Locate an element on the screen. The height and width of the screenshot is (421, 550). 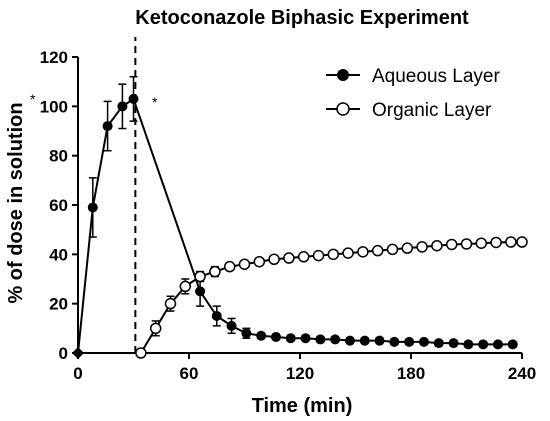
y-tick-label: 120 is located at coordinates (54, 57).